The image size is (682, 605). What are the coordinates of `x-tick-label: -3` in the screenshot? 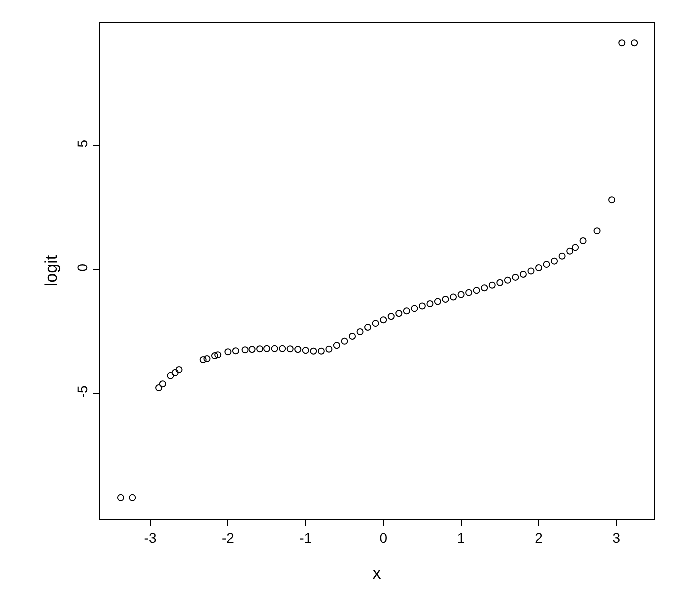 It's located at (150, 538).